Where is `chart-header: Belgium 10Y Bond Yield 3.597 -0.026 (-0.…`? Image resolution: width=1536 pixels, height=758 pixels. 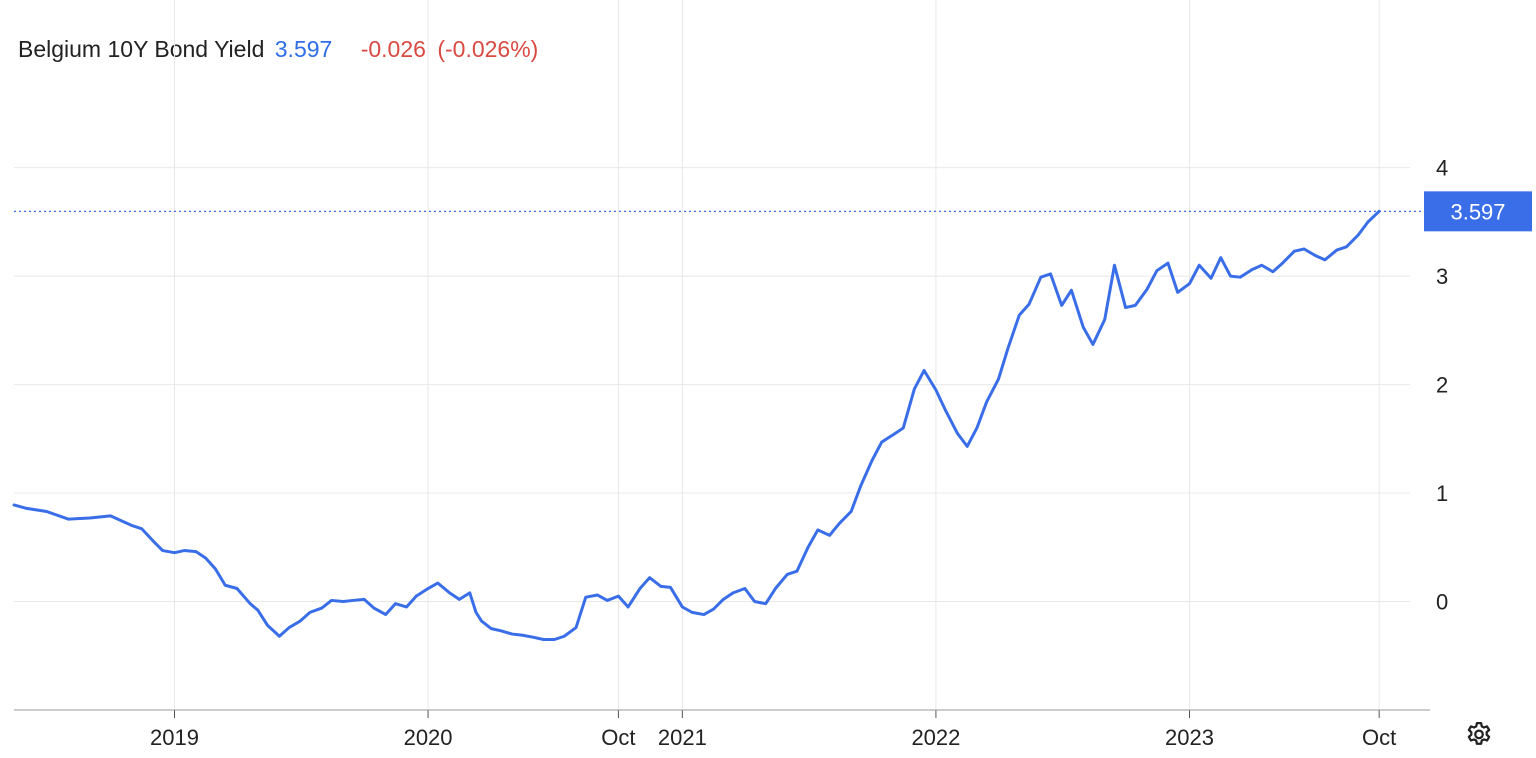 chart-header: Belgium 10Y Bond Yield 3.597 -0.026 (-0.… is located at coordinates (278, 49).